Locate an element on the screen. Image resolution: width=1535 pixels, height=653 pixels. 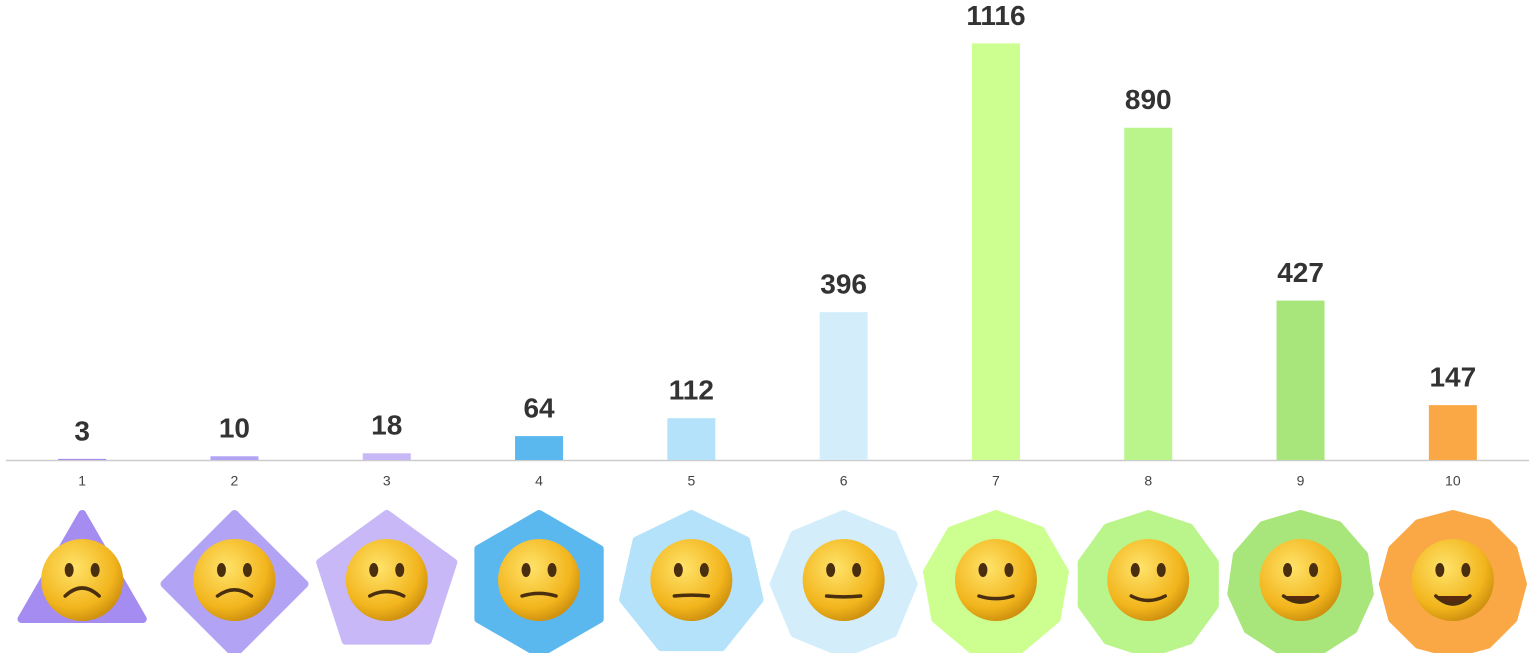
x-tick-label: 9 is located at coordinates (1301, 481).